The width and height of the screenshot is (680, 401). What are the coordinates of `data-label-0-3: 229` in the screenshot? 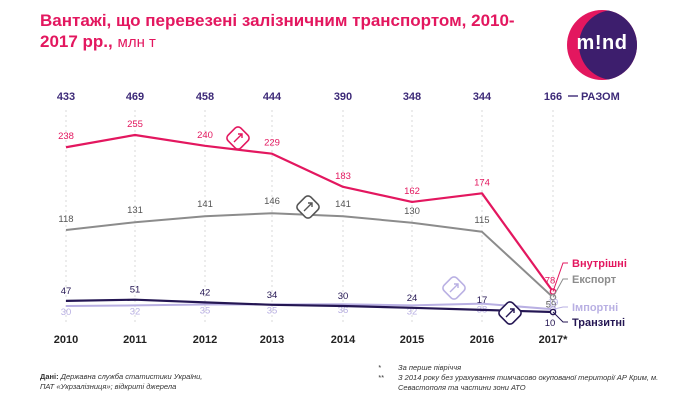 It's located at (272, 143).